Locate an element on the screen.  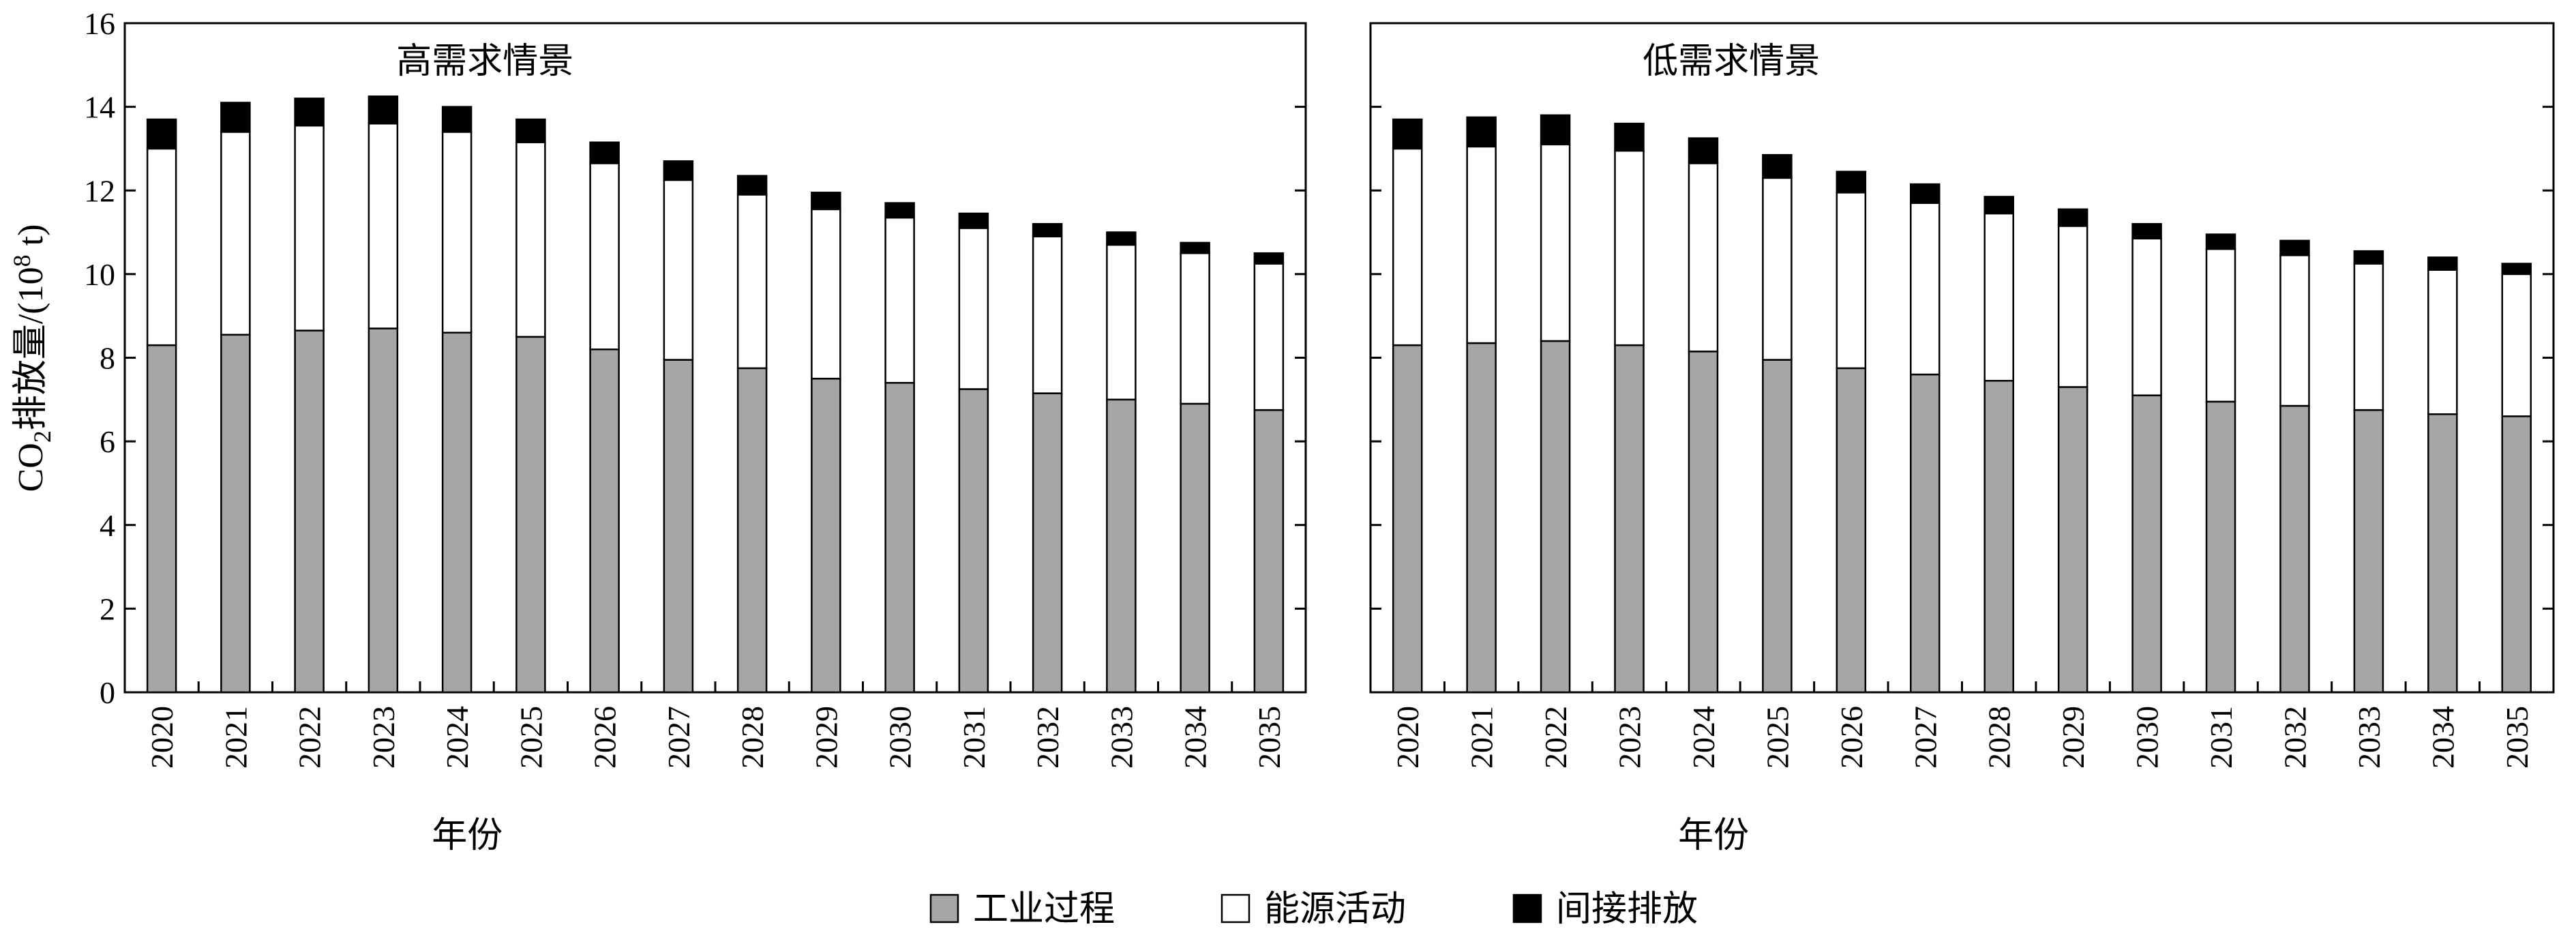
y-tick-label: 4 is located at coordinates (107, 525).